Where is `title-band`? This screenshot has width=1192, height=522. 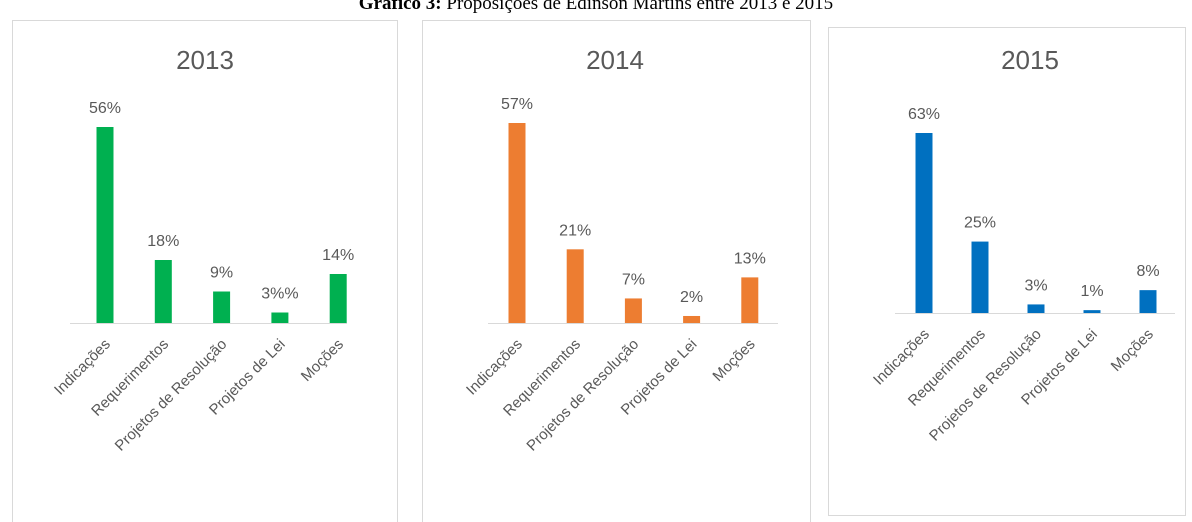
title-band is located at coordinates (596, 9).